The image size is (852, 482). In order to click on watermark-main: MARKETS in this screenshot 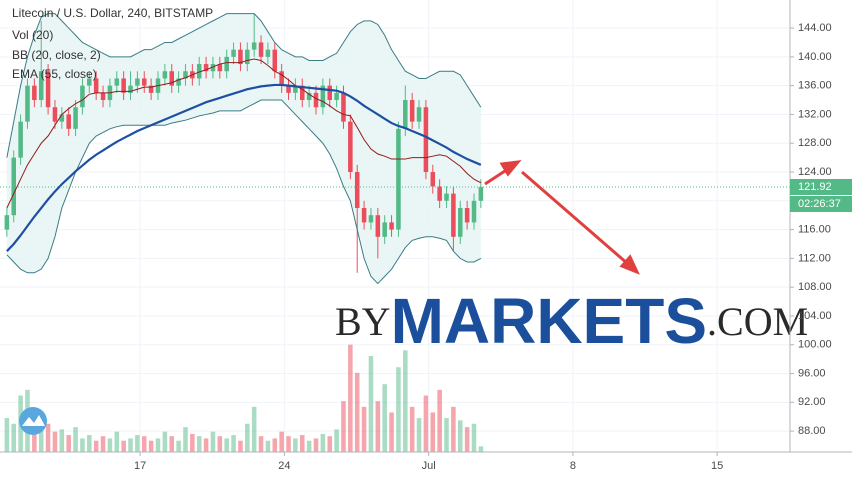, I will do `click(549, 321)`.